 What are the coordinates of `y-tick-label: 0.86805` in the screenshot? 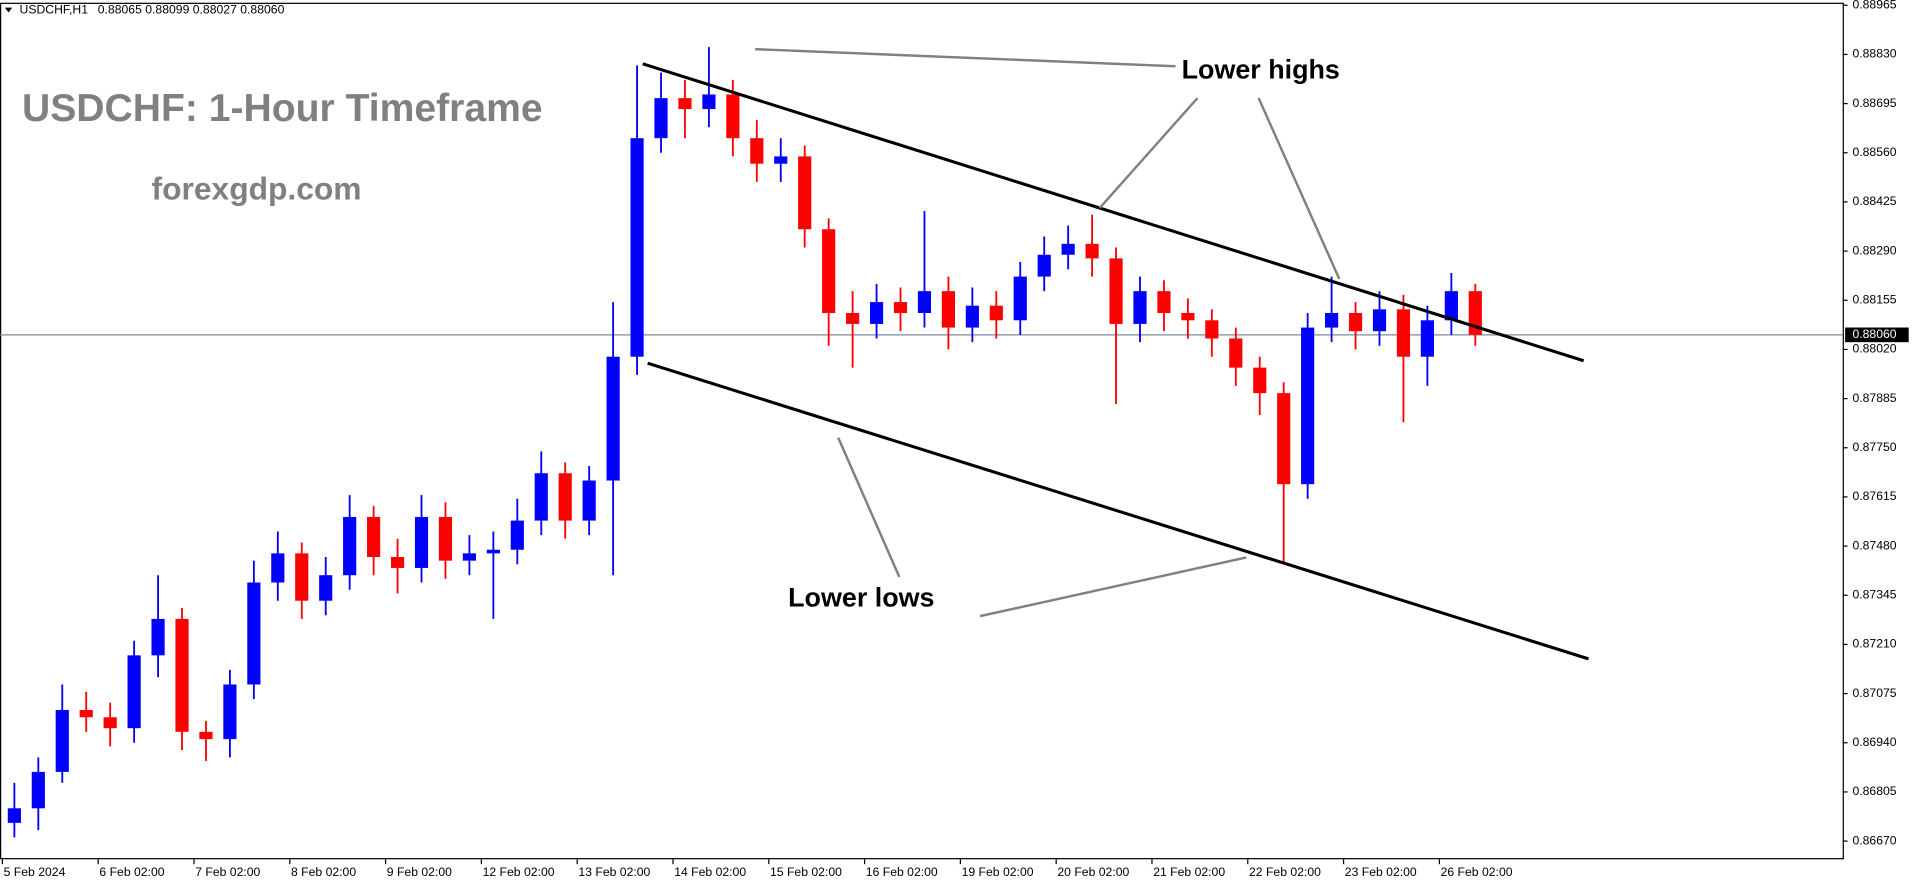 It's located at (1874, 791).